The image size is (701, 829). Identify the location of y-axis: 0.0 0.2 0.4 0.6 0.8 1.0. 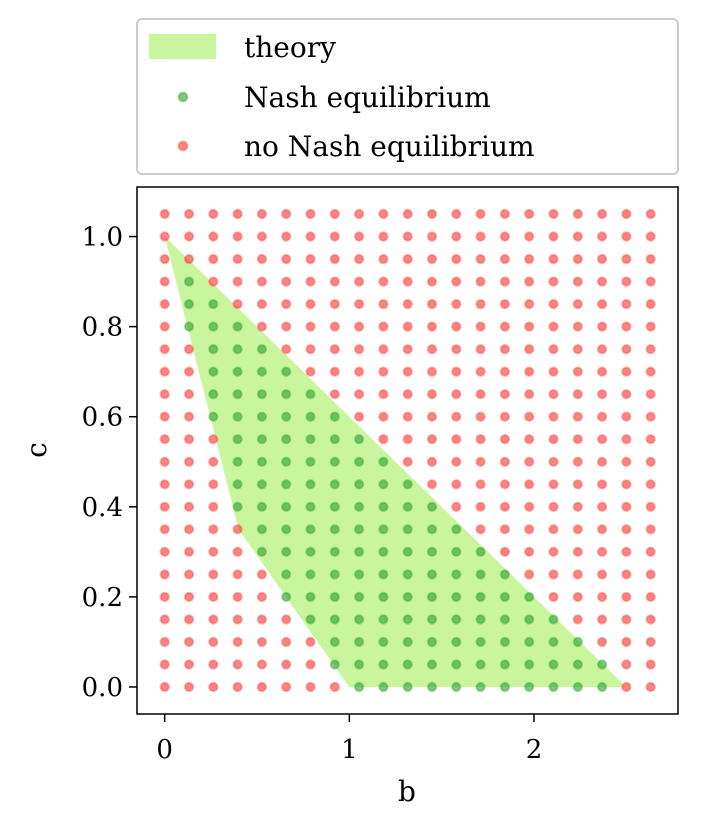
(109, 463).